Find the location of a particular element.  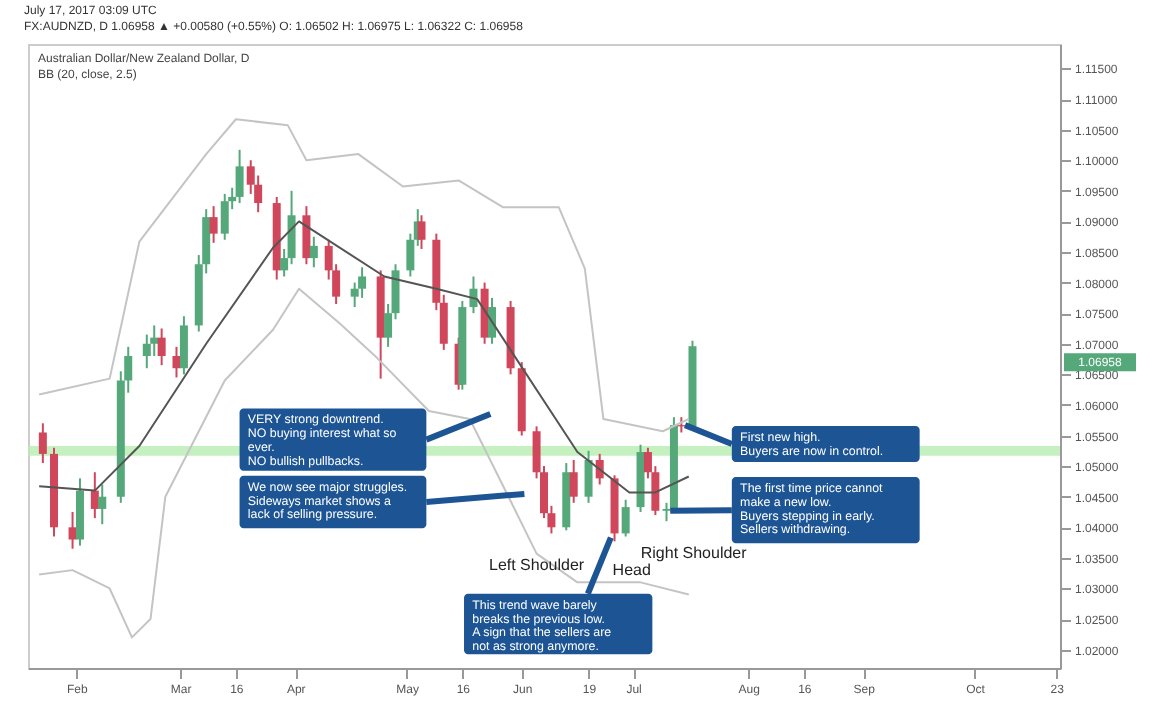

annotation: Head is located at coordinates (631, 570).